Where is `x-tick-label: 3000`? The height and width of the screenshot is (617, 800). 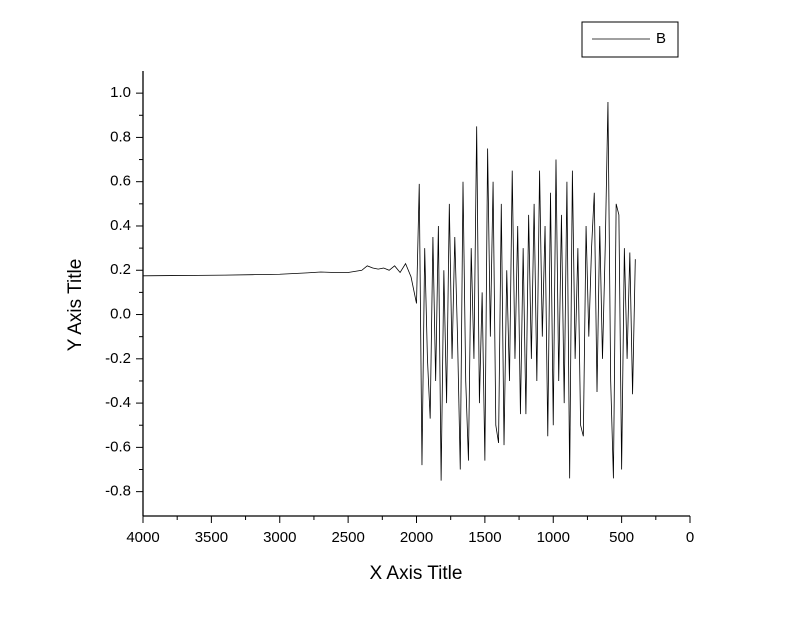 x-tick-label: 3000 is located at coordinates (279, 537).